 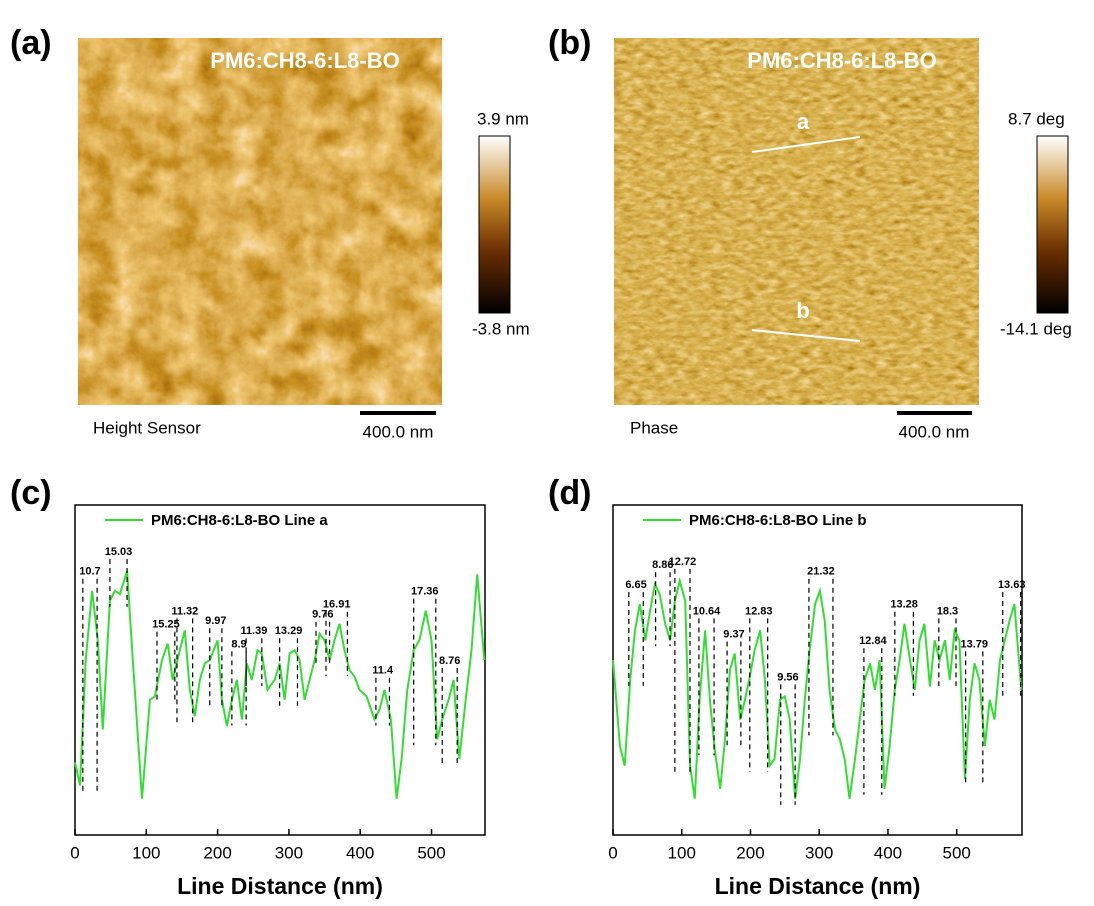 What do you see at coordinates (147, 427) in the screenshot?
I see `channel-label: Height Sensor` at bounding box center [147, 427].